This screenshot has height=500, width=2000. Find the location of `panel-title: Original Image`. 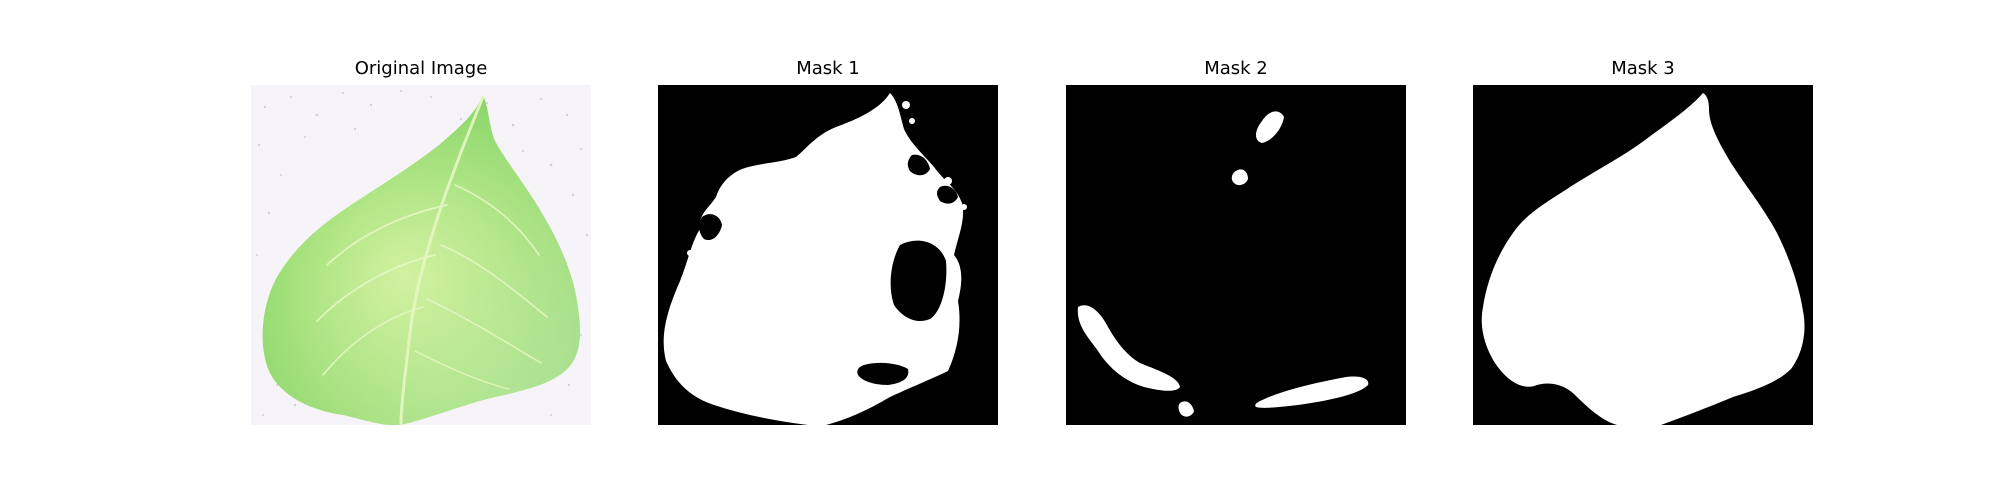

panel-title: Original Image is located at coordinates (421, 68).